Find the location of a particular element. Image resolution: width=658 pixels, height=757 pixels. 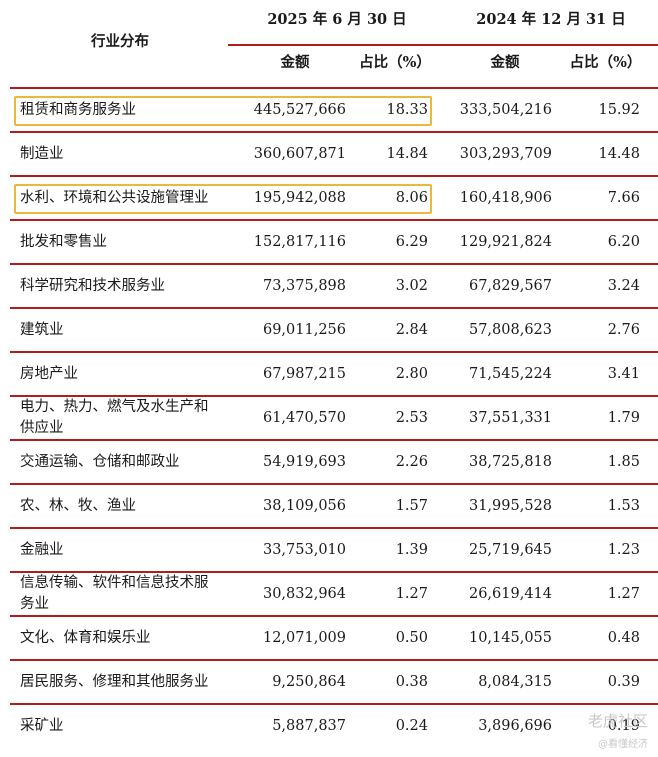

pct-2024: 0.39 is located at coordinates (623, 682).